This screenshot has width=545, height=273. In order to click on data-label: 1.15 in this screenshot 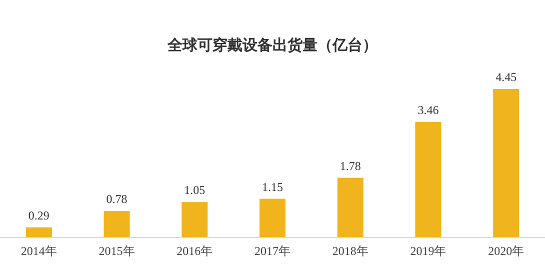, I will do `click(272, 187)`.